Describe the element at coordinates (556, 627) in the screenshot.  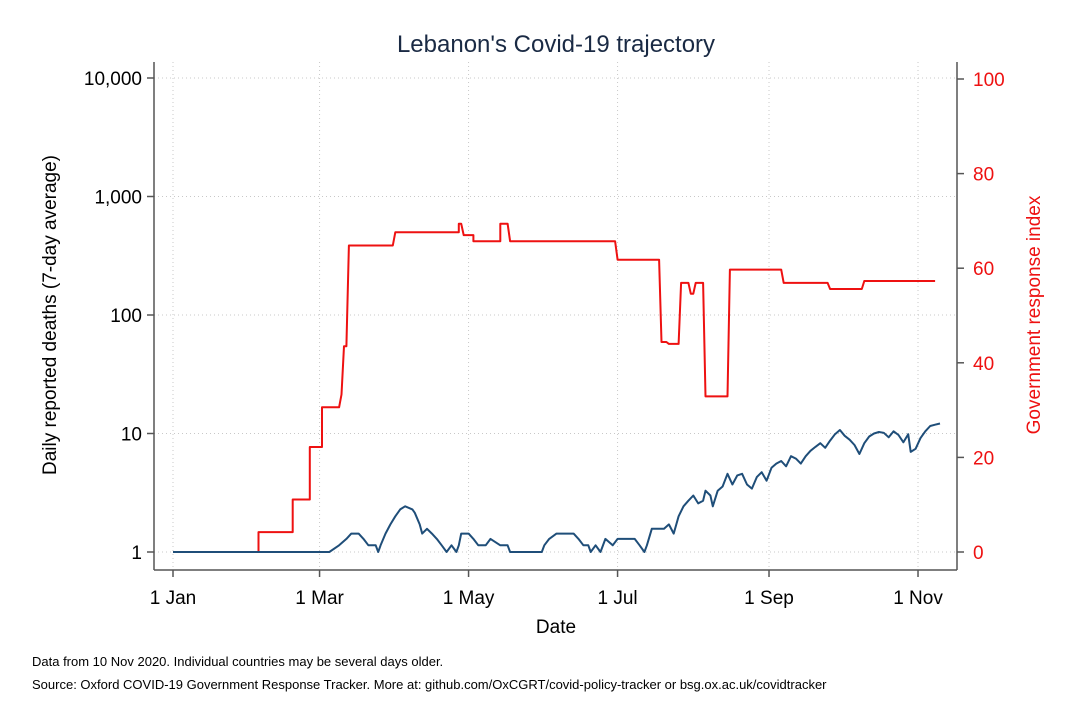
I see `x-axis-label: Date` at that location.